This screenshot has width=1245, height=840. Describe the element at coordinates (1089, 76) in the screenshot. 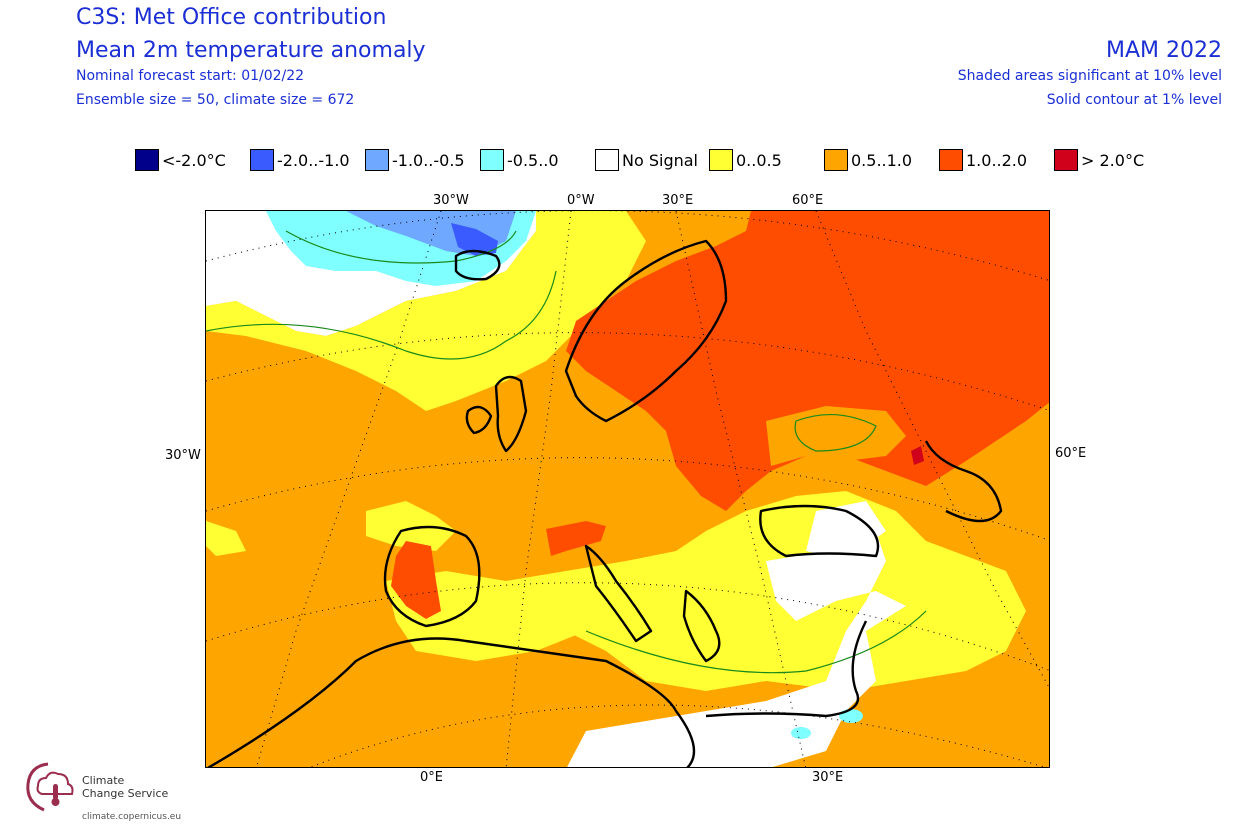

I see `significance-note-1: Shaded areas significant at 10% level` at that location.